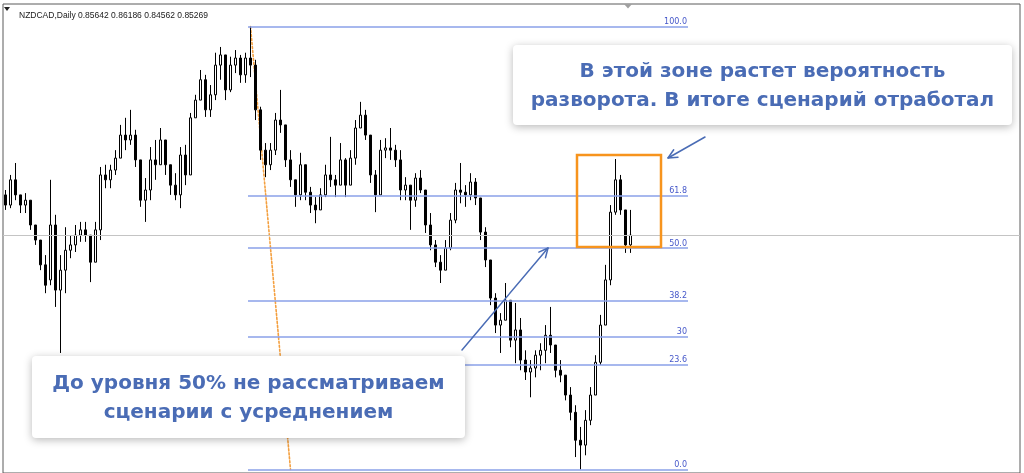  What do you see at coordinates (681, 332) in the screenshot?
I see `ref-line-label: 30` at bounding box center [681, 332].